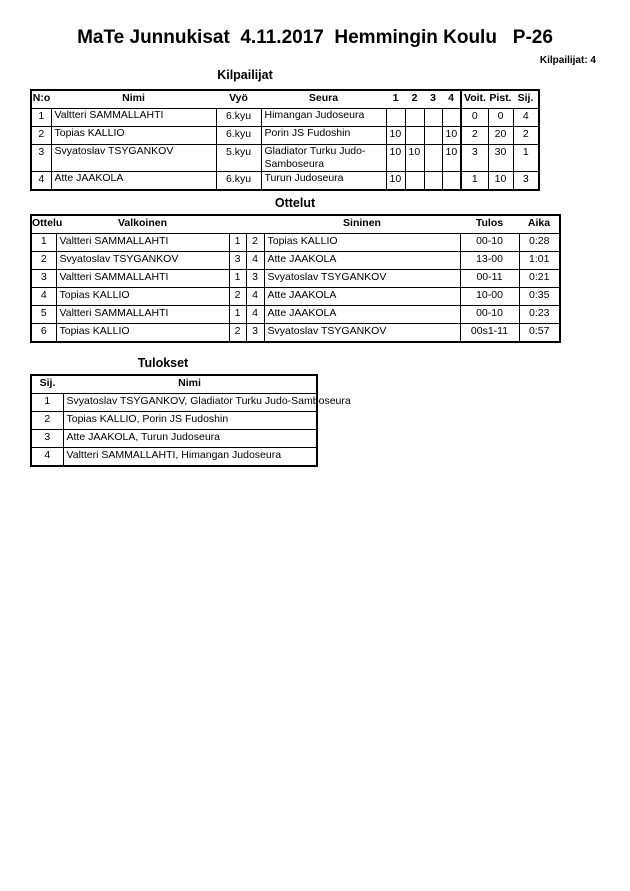 Image resolution: width=630 pixels, height=891 pixels. What do you see at coordinates (41, 135) in the screenshot?
I see `number-cell: 2` at bounding box center [41, 135].